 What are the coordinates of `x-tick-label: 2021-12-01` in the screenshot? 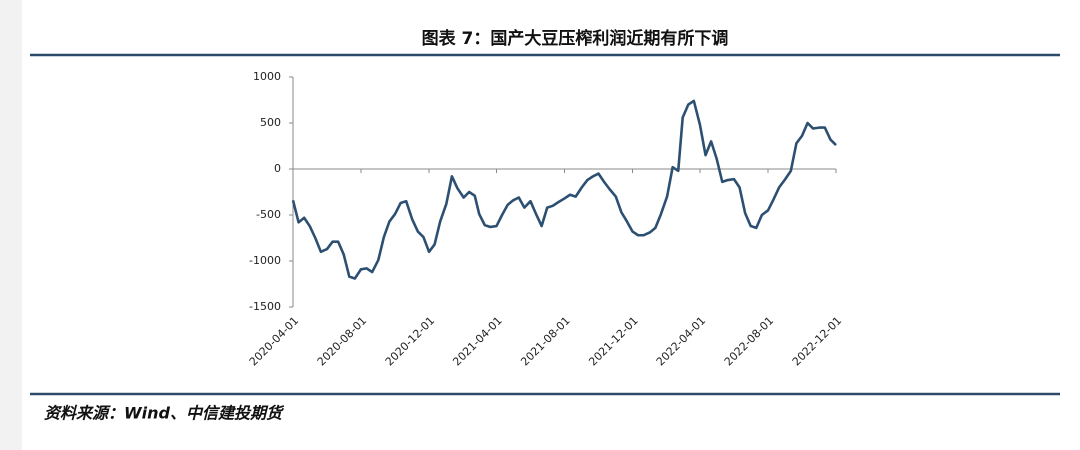 It's located at (613, 341).